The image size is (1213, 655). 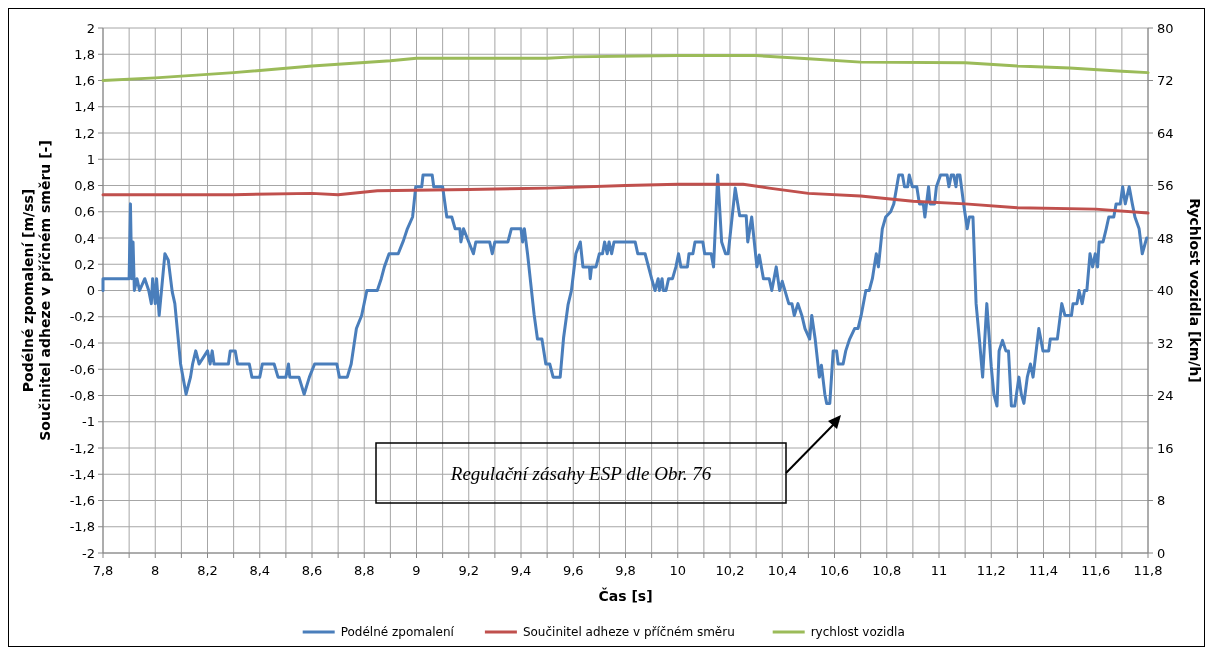 I want to click on y-tick-label: 1,6, so click(x=84, y=80).